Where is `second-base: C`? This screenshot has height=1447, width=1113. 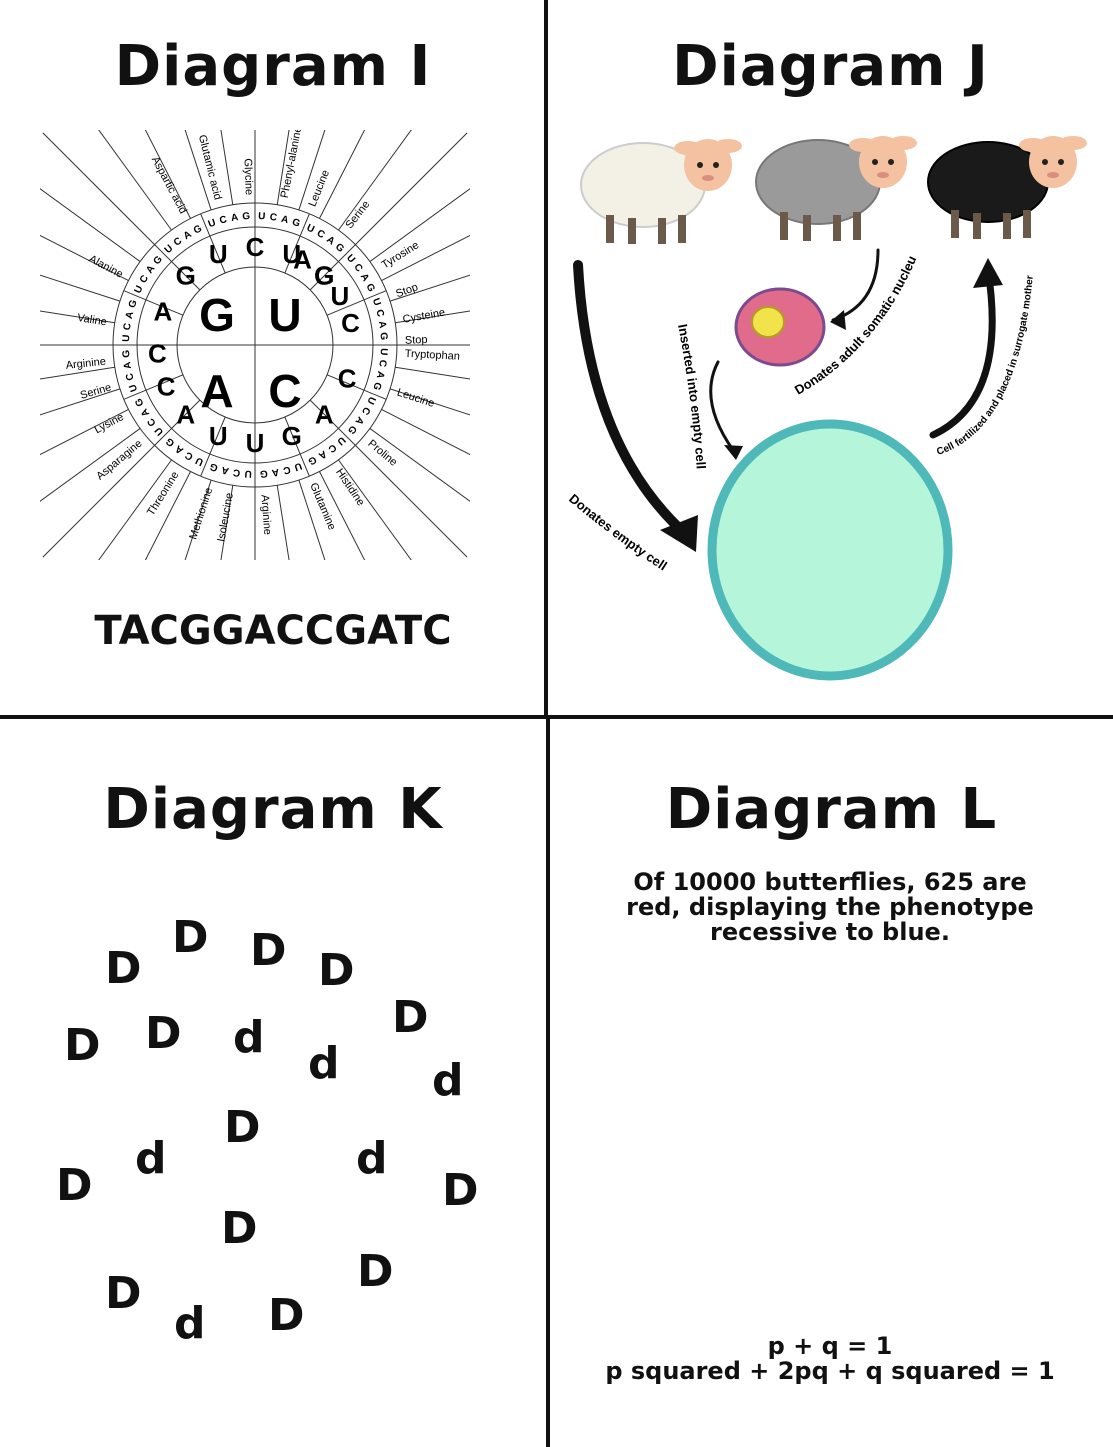 second-base: C is located at coordinates (157, 354).